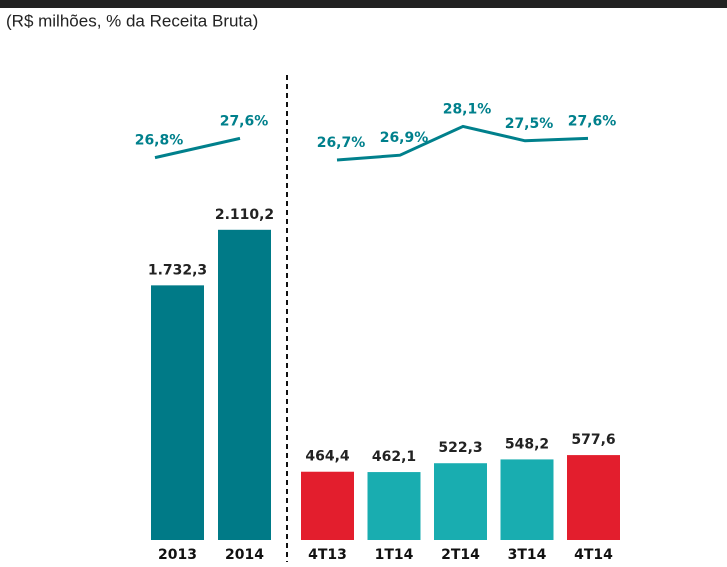  Describe the element at coordinates (244, 215) in the screenshot. I see `value-label: 2.110,2` at that location.